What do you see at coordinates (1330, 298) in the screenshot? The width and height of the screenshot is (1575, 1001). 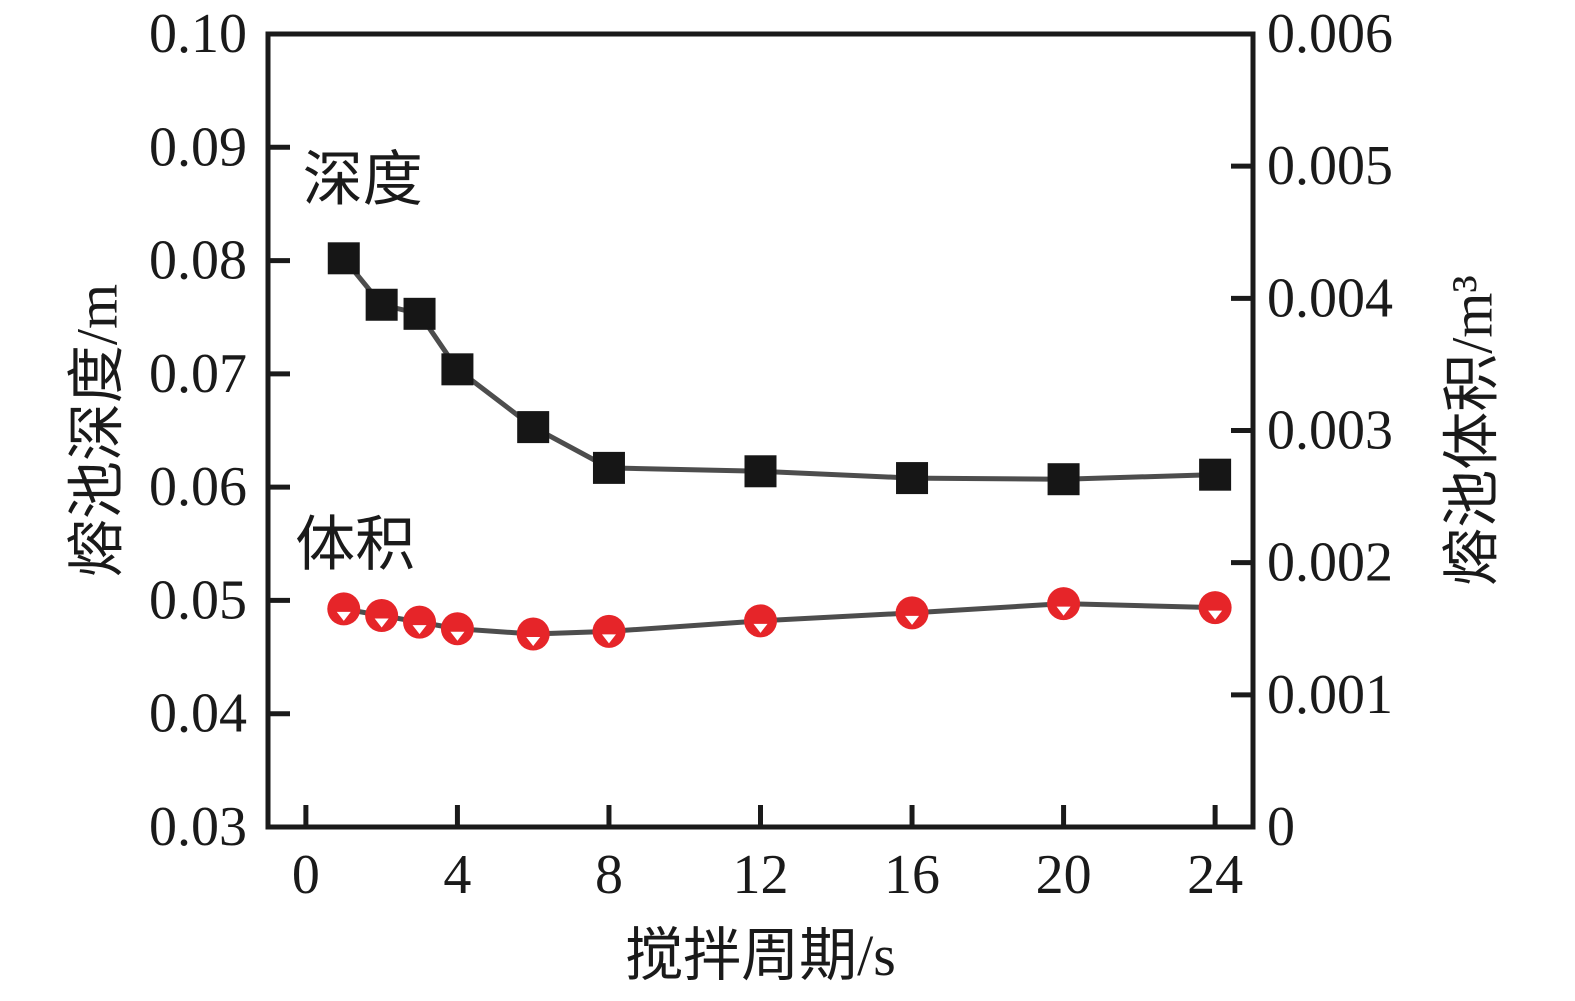 I see `right-tick-label: 0.004` at bounding box center [1330, 298].